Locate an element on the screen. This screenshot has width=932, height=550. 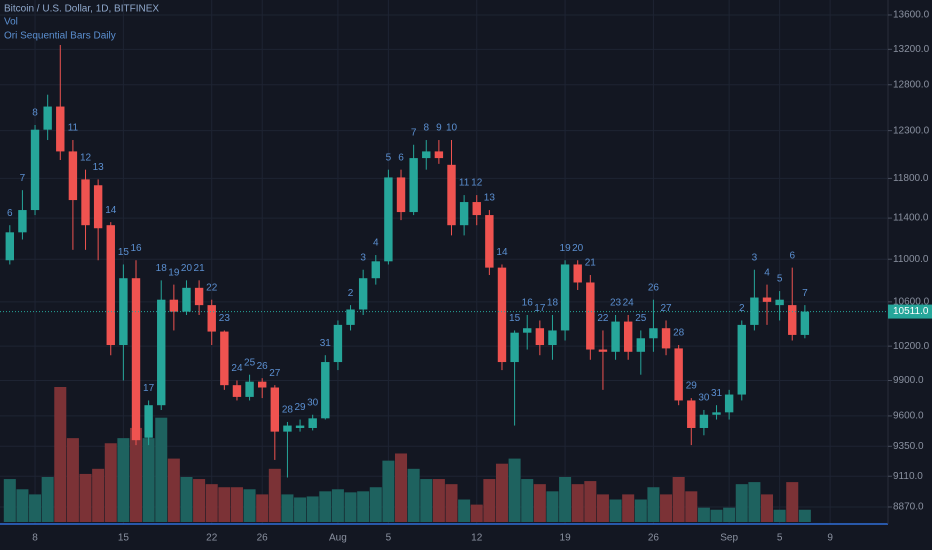
count-label: 26 is located at coordinates (654, 287).